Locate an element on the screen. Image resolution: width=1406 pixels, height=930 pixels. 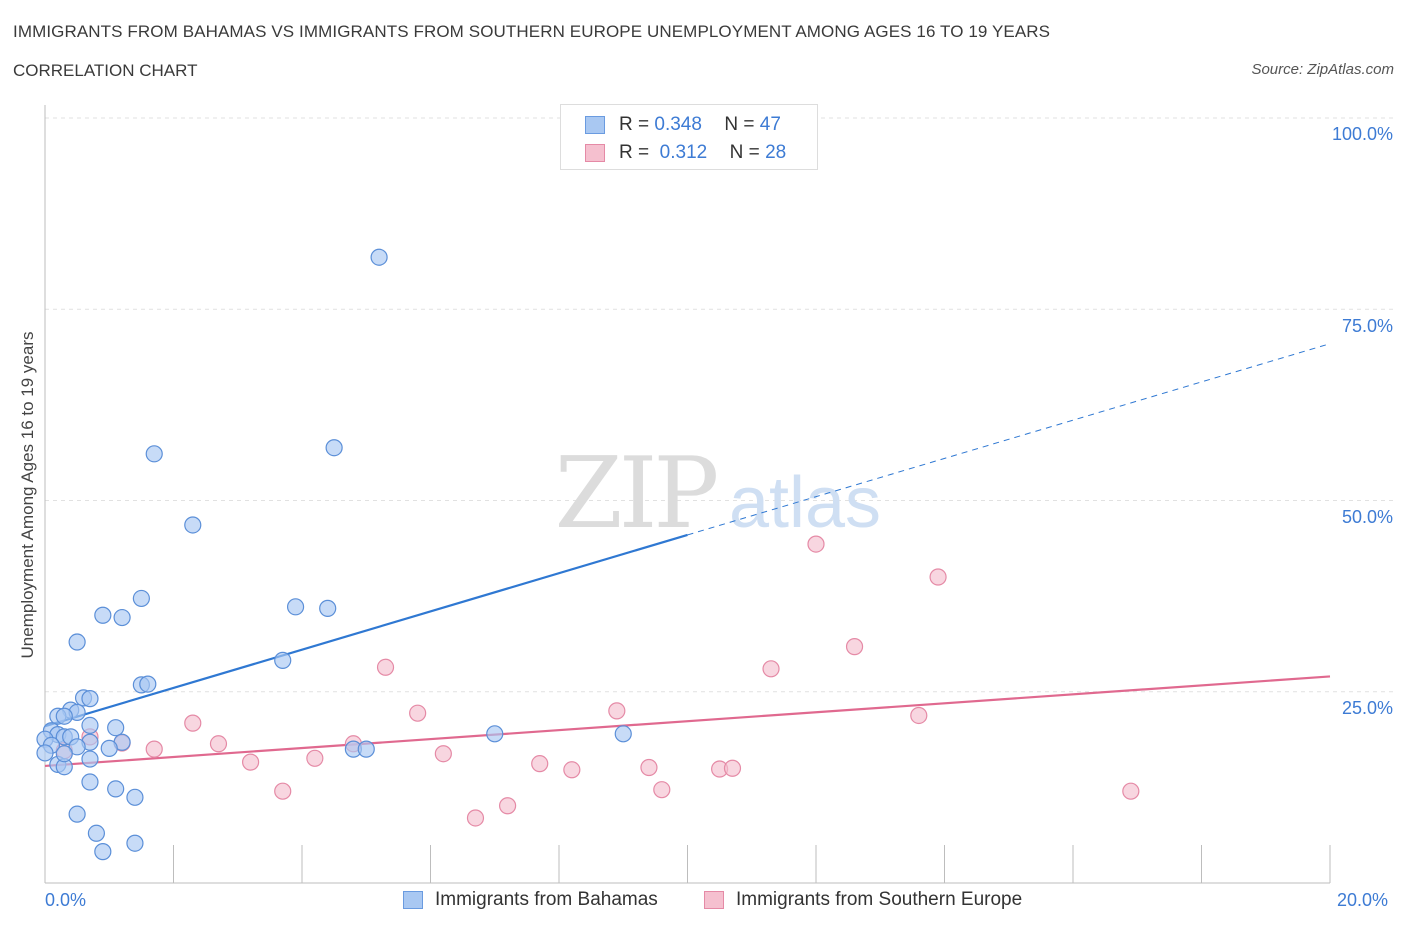
trend-line-bahamas is located at coordinates (366, 630).